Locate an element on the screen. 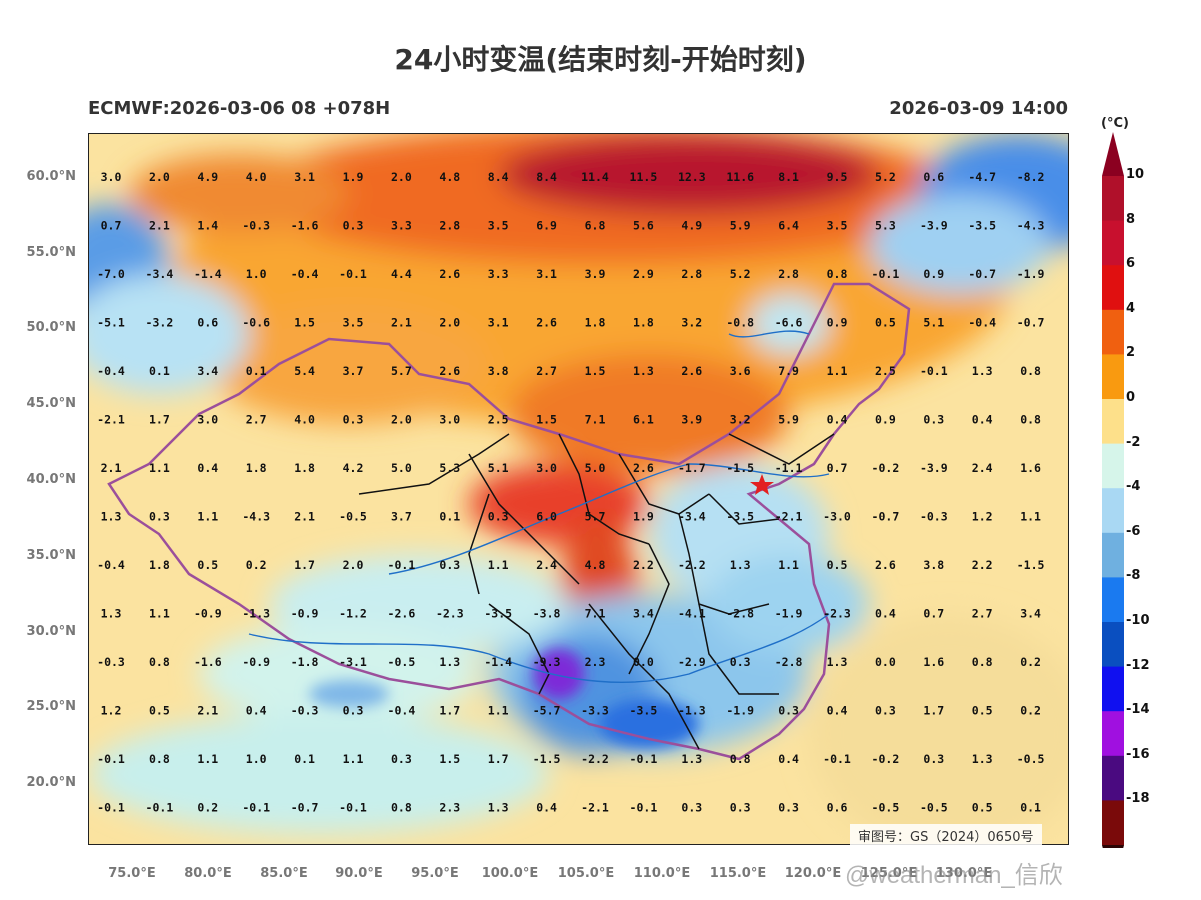  grid-value: 3.4 is located at coordinates (643, 614).